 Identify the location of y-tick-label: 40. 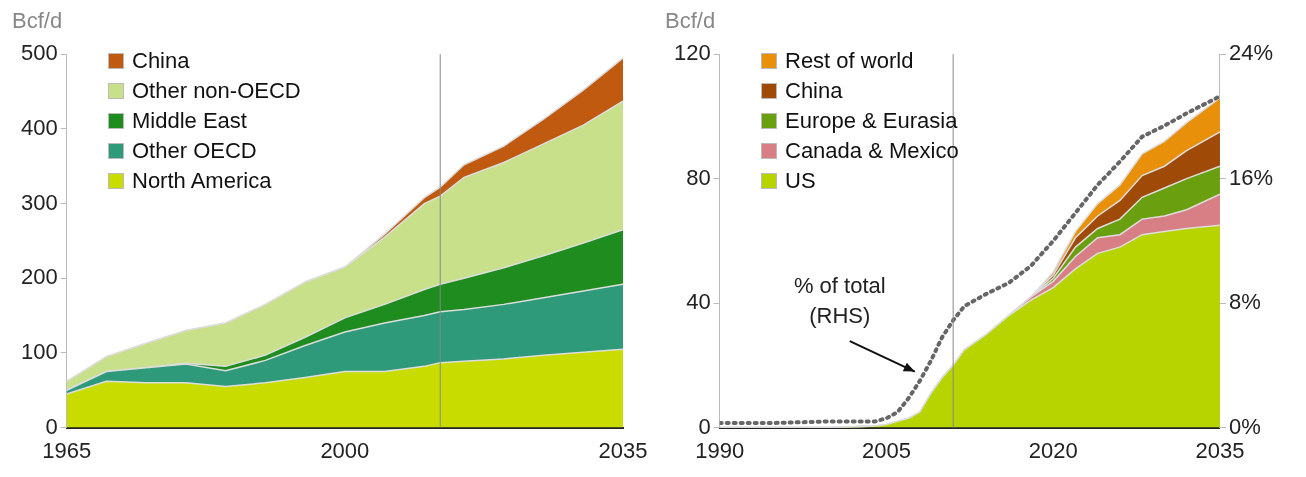
(698, 302).